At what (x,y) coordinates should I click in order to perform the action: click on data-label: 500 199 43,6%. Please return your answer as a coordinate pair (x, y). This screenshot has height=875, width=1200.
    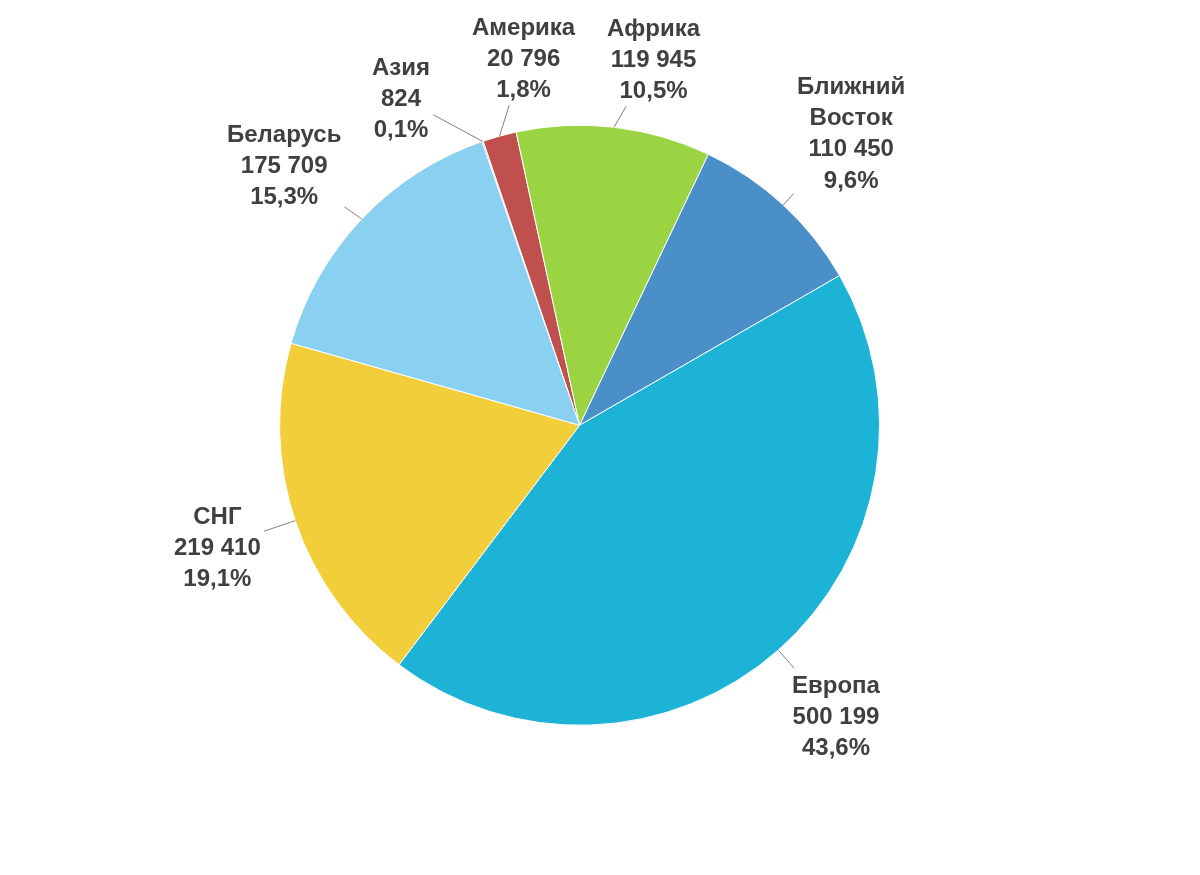
    Looking at the image, I should click on (836, 731).